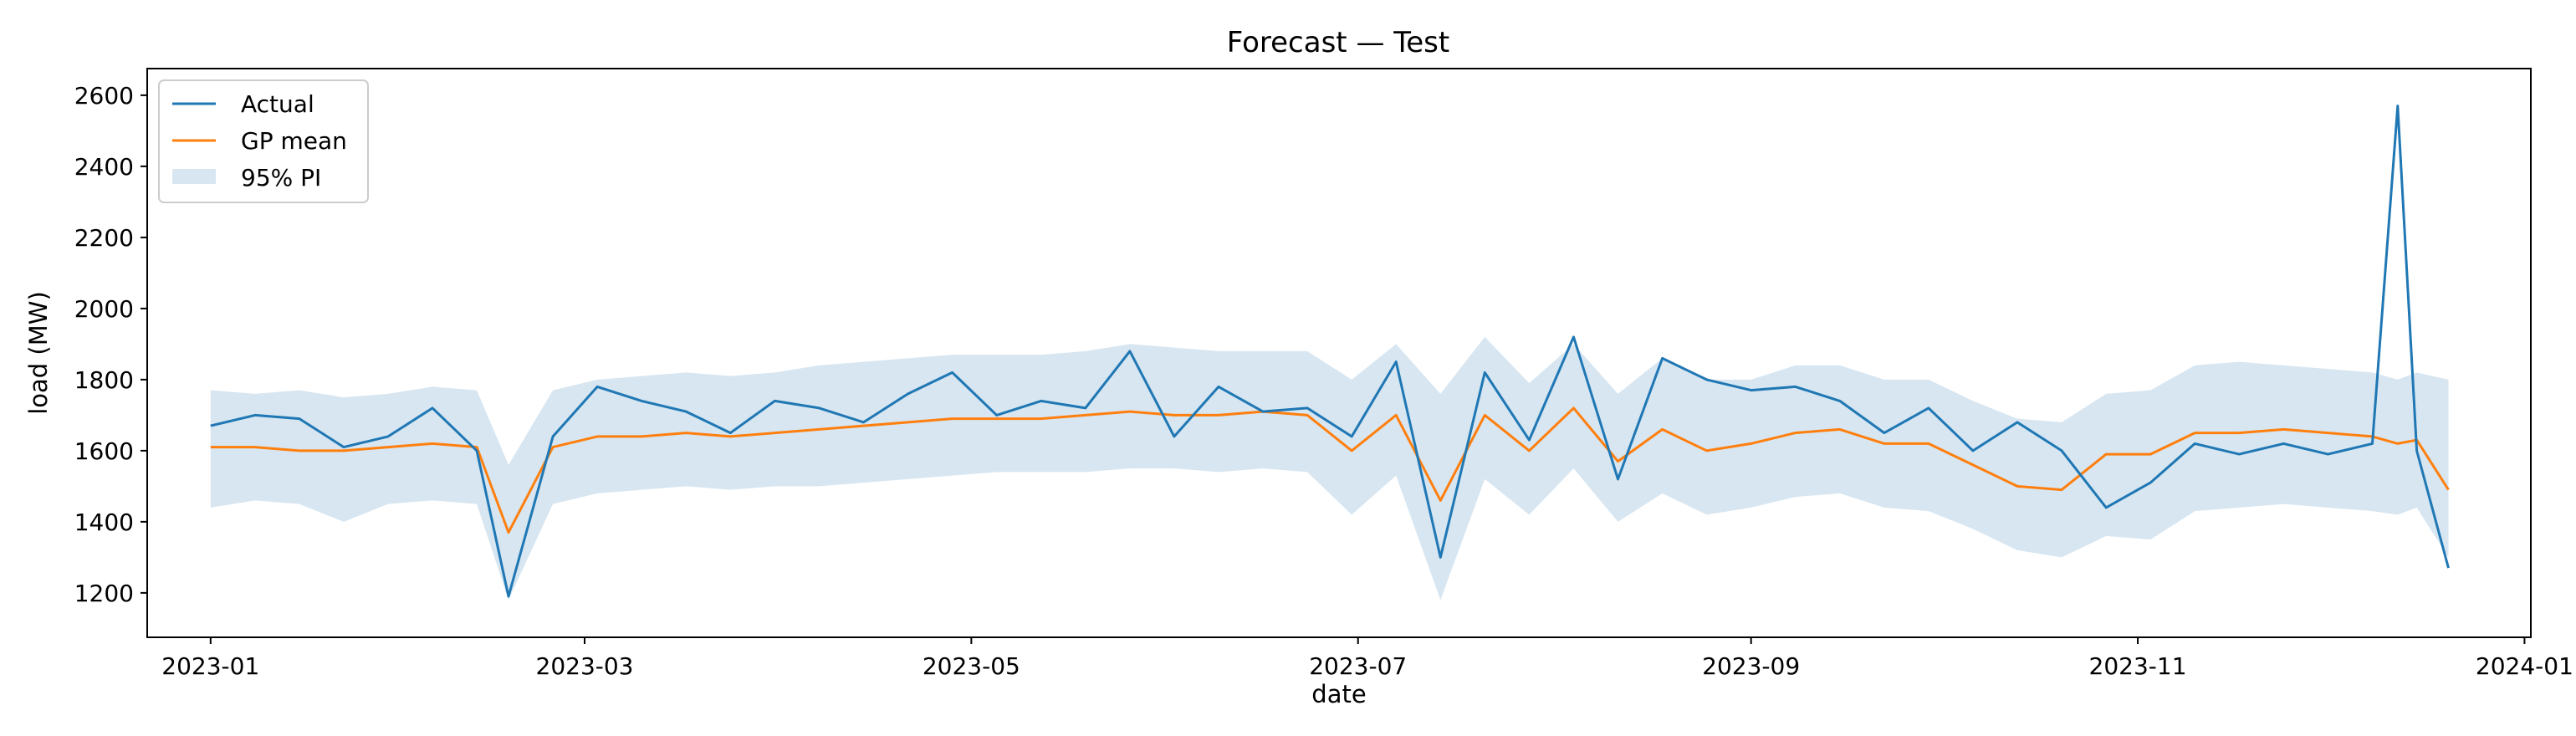 This screenshot has height=736, width=2576. I want to click on y-tick-label: 2600, so click(104, 96).